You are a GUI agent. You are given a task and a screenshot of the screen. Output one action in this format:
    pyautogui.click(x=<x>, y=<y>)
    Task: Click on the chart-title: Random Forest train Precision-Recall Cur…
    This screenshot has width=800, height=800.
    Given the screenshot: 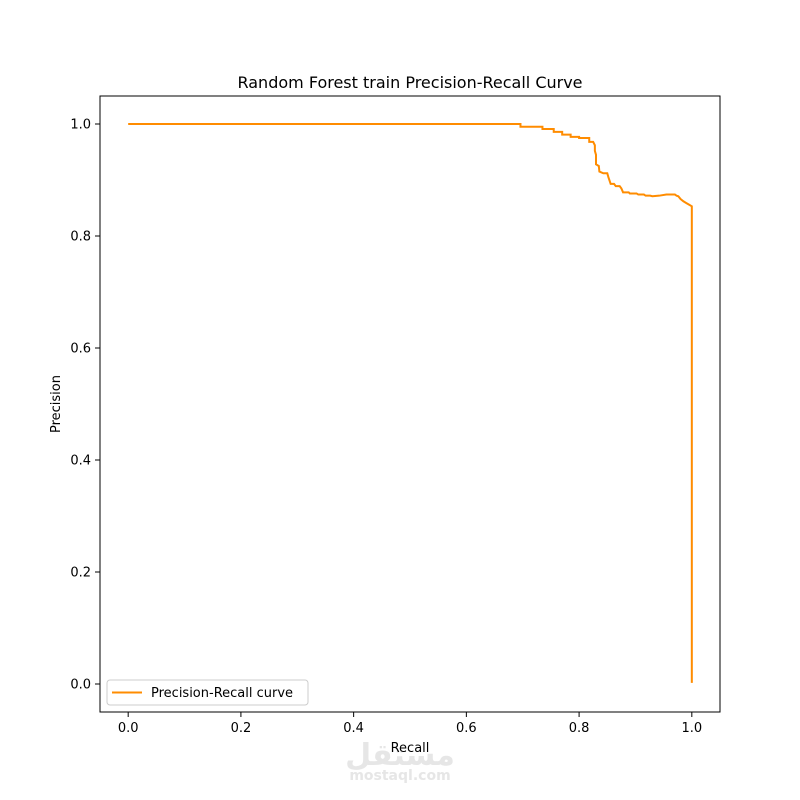 What is the action you would take?
    pyautogui.click(x=409, y=82)
    